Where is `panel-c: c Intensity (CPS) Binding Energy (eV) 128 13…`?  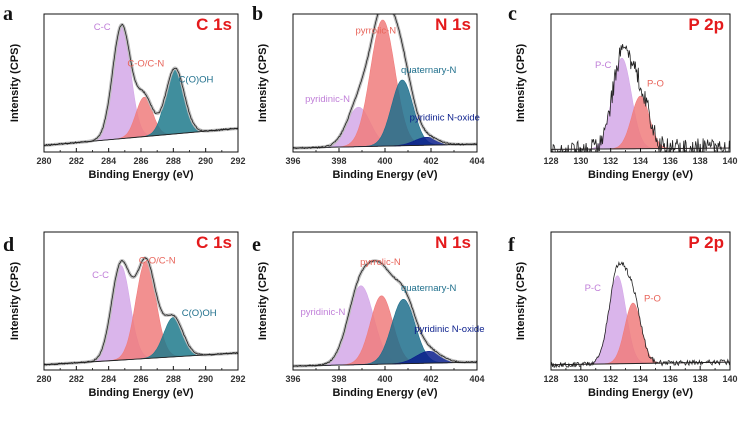
panel-c: c Intensity (CPS) Binding Energy (eV) 128 13… is located at coordinates (623, 92).